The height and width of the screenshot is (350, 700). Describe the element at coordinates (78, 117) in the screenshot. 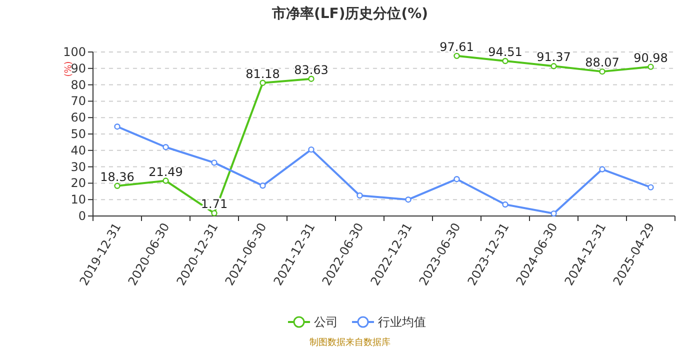

I see `y-tick-label: 60` at that location.